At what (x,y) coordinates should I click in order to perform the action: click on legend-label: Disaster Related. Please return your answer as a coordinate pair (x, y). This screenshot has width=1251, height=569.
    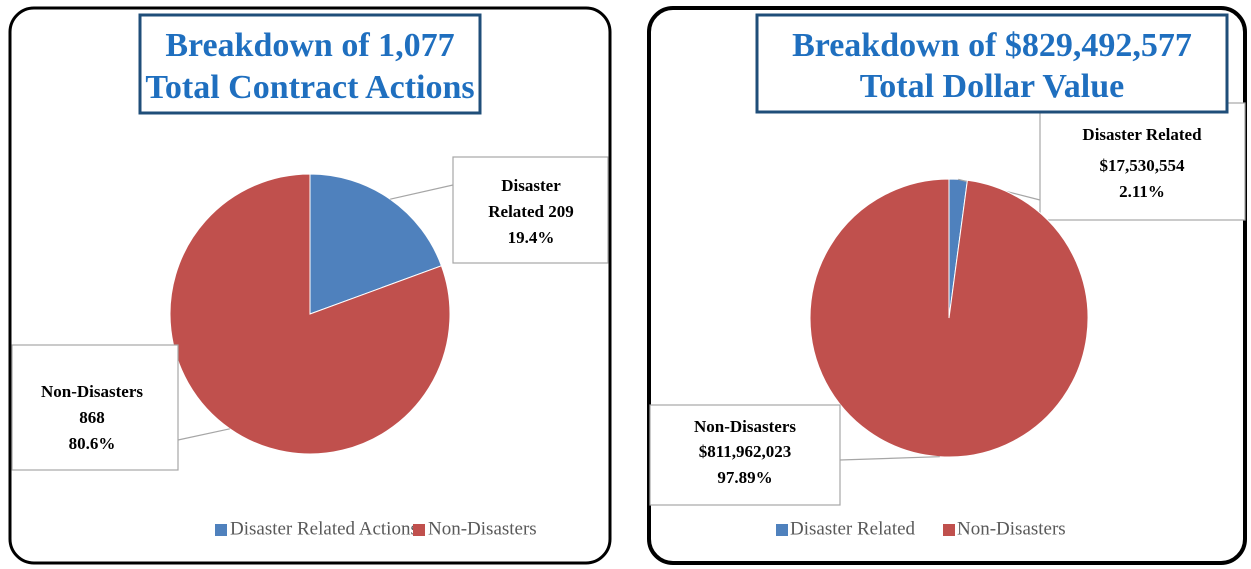
    Looking at the image, I should click on (853, 528).